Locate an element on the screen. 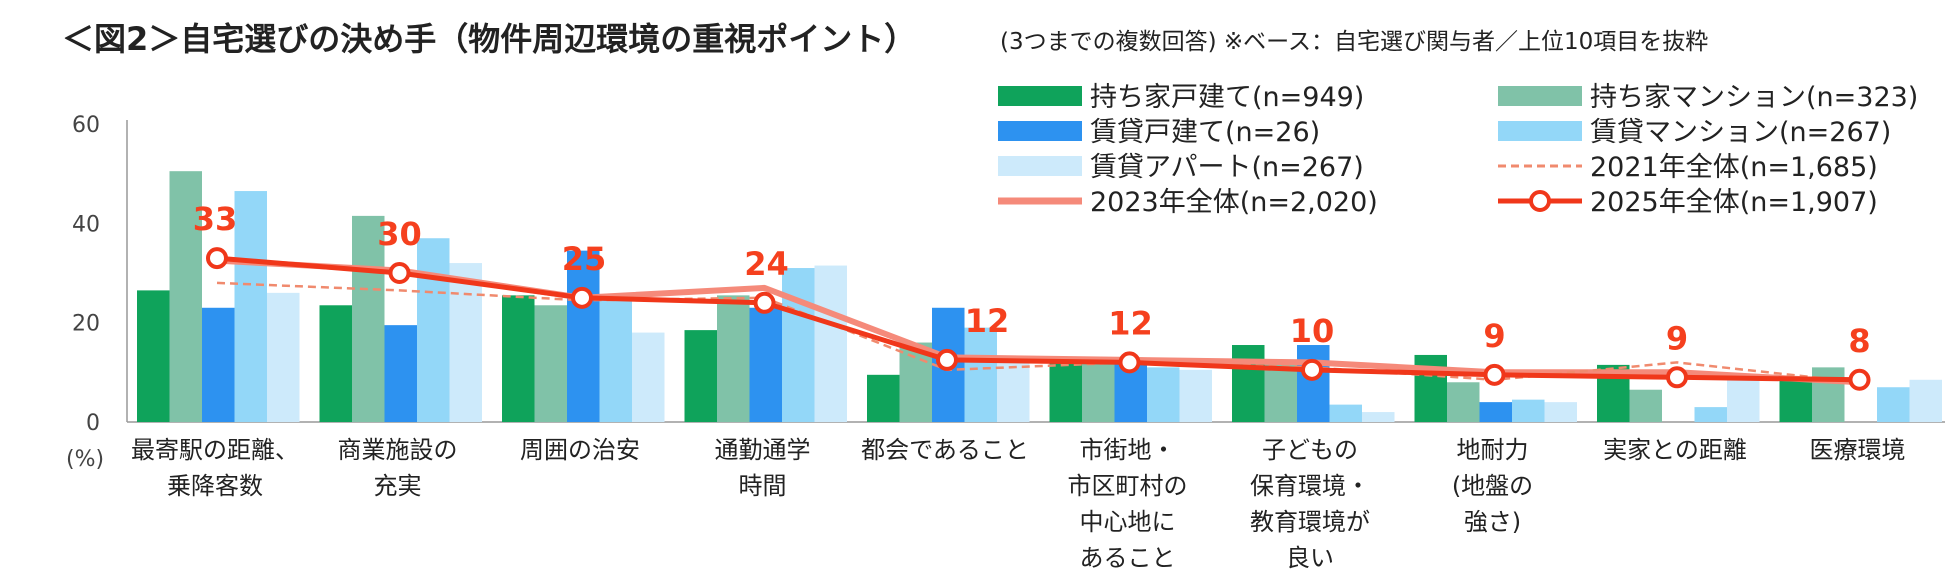 The width and height of the screenshot is (1950, 588). legend-label-7: 2023年全体(n=2,020) is located at coordinates (1234, 202).